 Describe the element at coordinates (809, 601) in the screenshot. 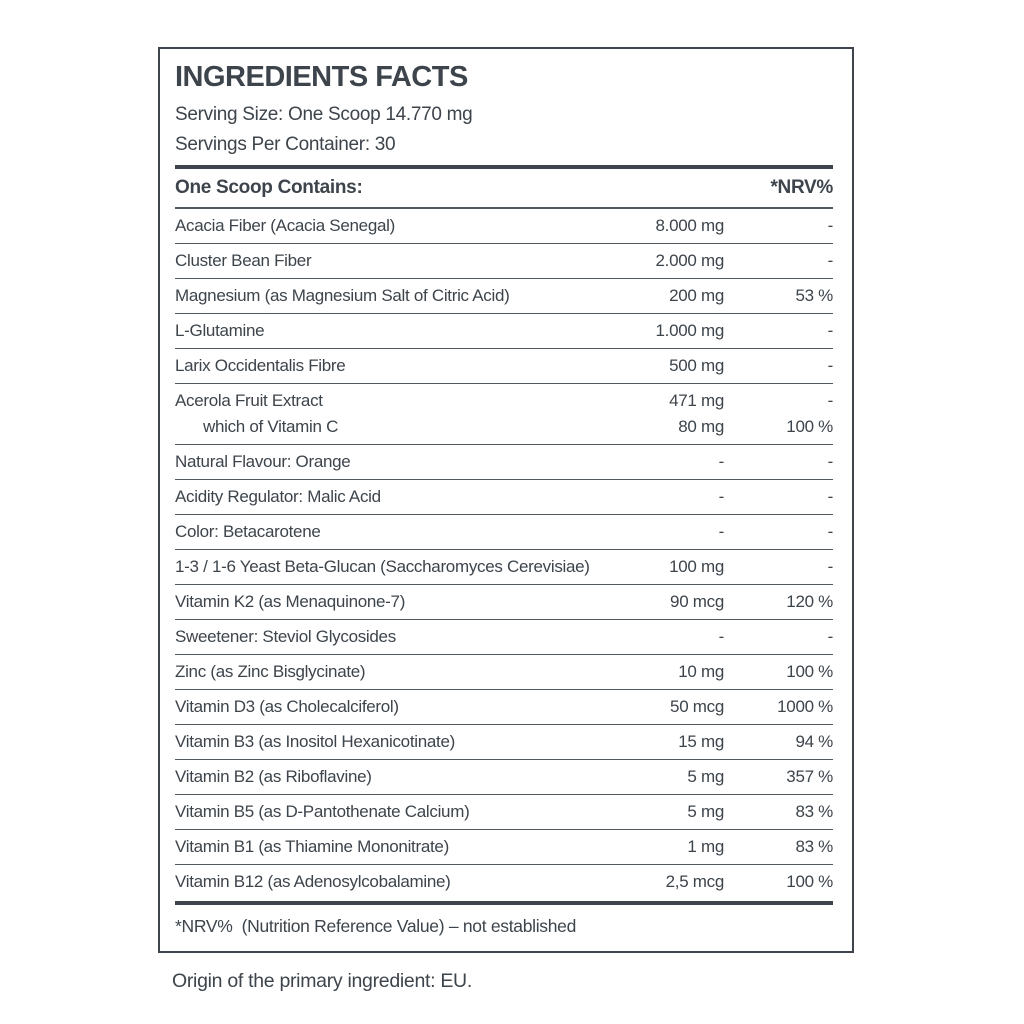

I see `ingredient-nrv: 120 %` at that location.